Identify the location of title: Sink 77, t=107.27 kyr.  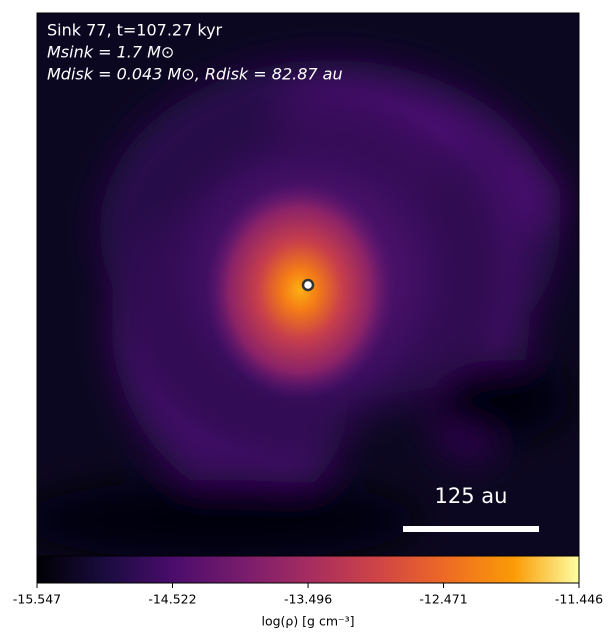
(135, 30).